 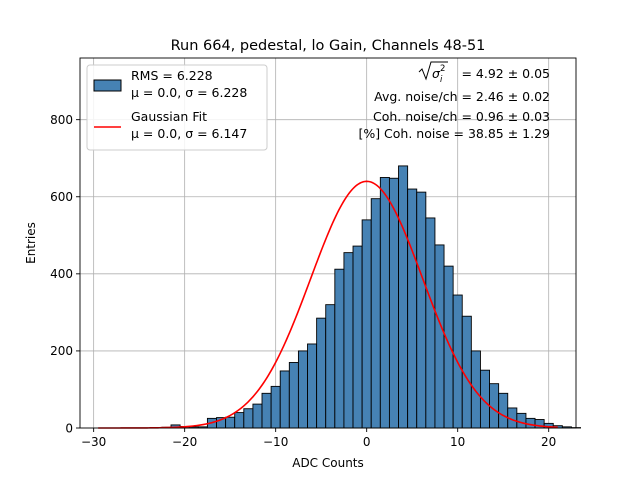 I want to click on x-tick-label: 0, so click(x=367, y=442).